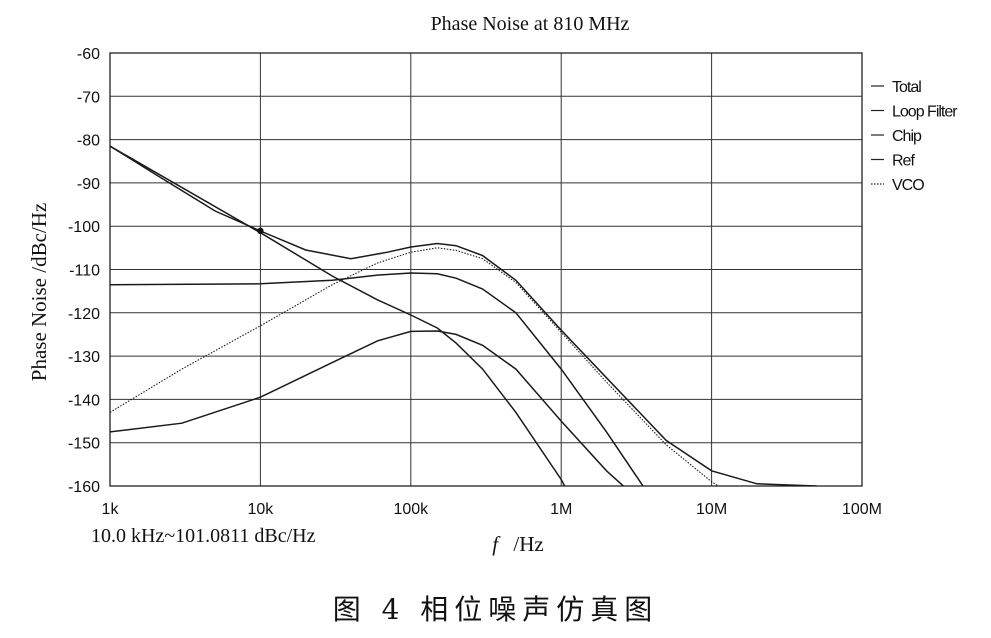 The height and width of the screenshot is (638, 991). Describe the element at coordinates (495, 609) in the screenshot. I see `figure-caption: 图 4 相位噪声仿真图` at that location.